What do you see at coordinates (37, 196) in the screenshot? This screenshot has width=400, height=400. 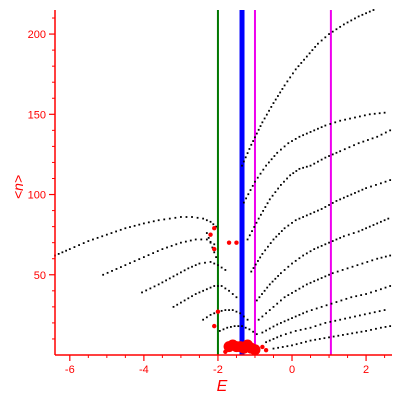 I see `y-tick-label: 100` at bounding box center [37, 196].